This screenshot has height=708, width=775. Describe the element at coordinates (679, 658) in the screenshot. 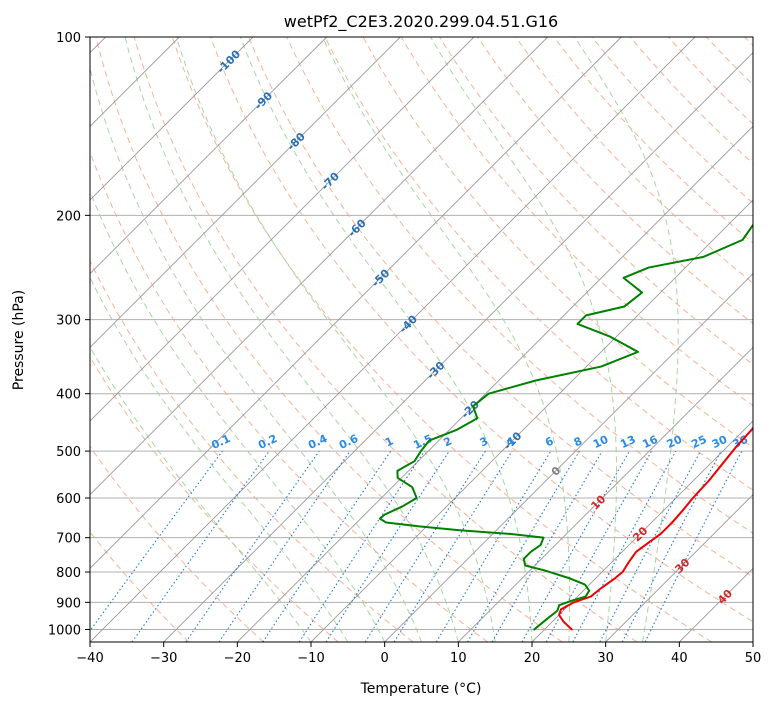

I see `x-tick-label: 40` at that location.